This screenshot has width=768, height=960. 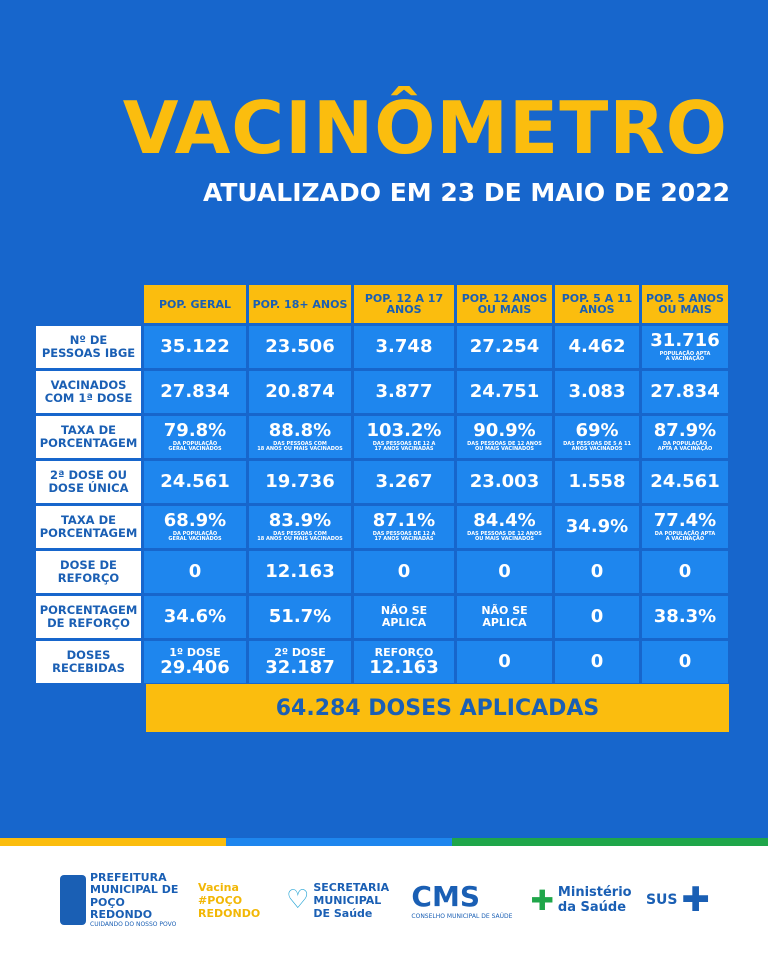 I want to click on cell-value: 3.267, so click(x=404, y=481).